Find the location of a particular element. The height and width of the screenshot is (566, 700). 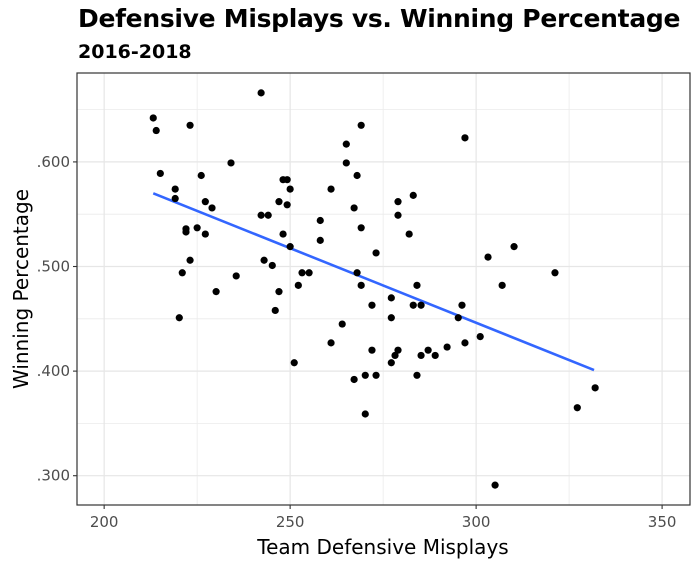

x-tick-label: 300 is located at coordinates (476, 522).